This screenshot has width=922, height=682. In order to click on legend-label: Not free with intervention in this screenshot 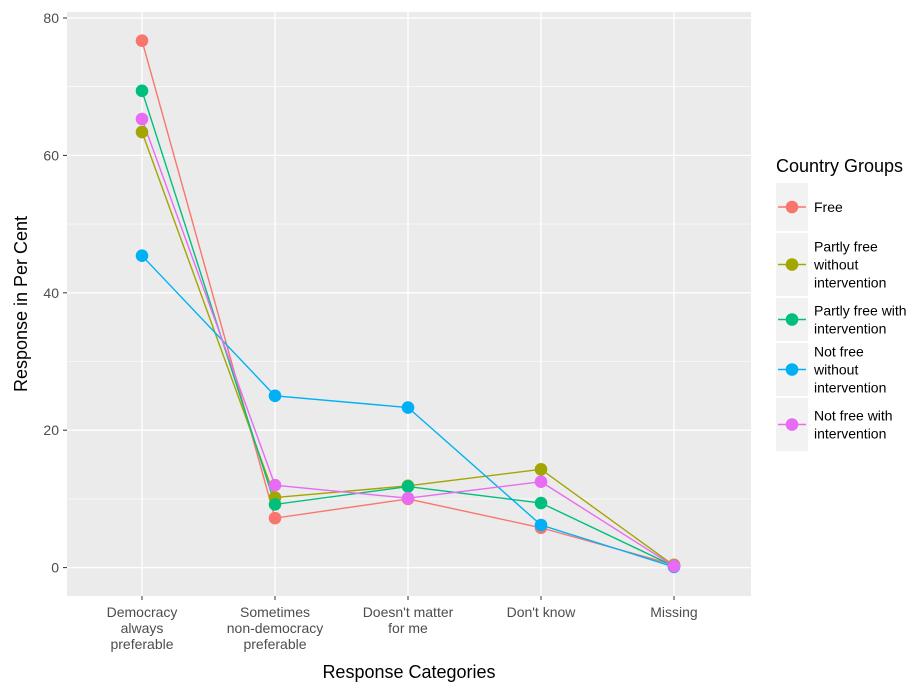, I will do `click(853, 425)`.